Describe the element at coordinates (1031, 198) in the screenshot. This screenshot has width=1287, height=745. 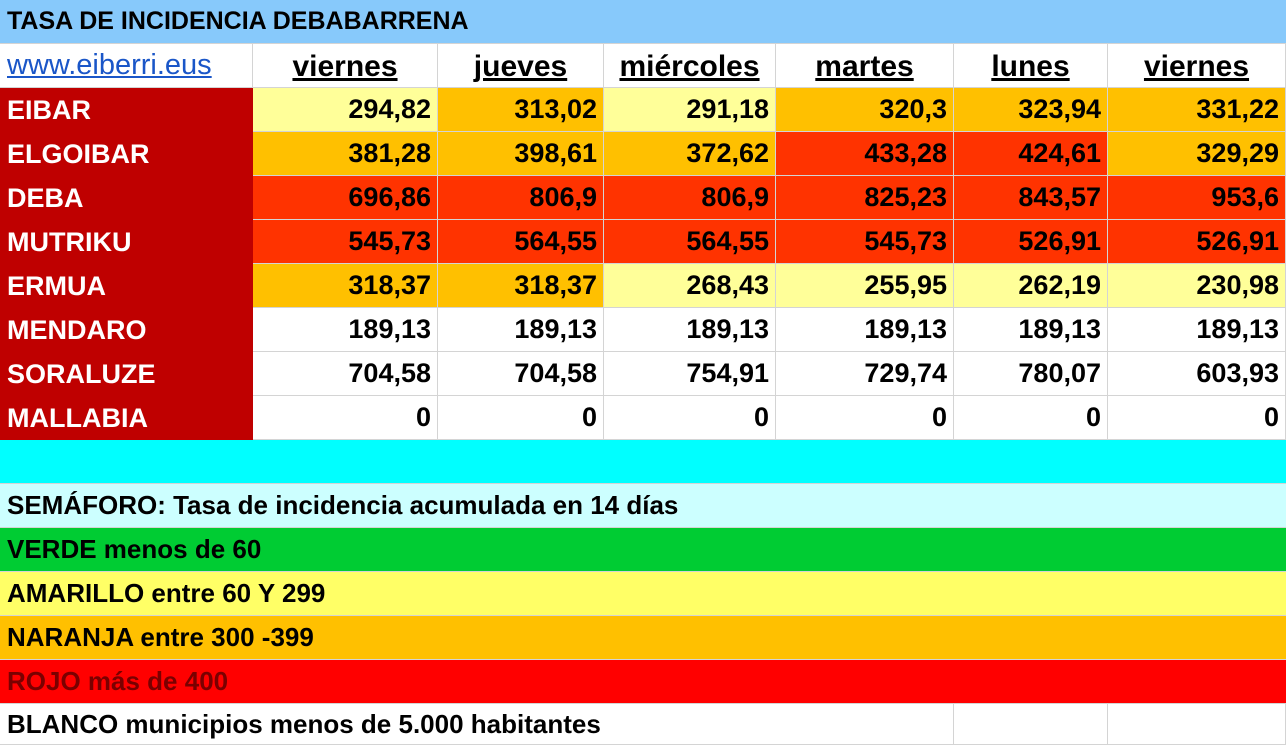
I see `rate-cell: 843,57` at that location.